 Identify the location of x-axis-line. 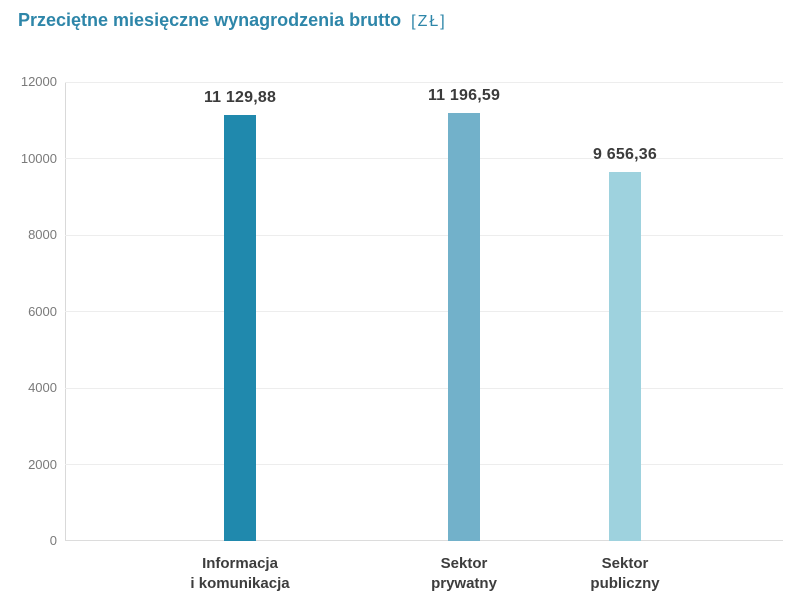
(424, 540).